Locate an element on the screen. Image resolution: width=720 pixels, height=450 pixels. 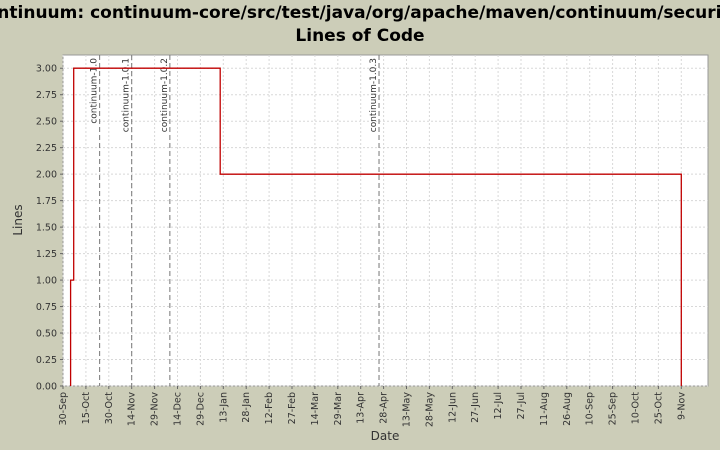
x-tick-label: 25-Oct is located at coordinates (658, 408).